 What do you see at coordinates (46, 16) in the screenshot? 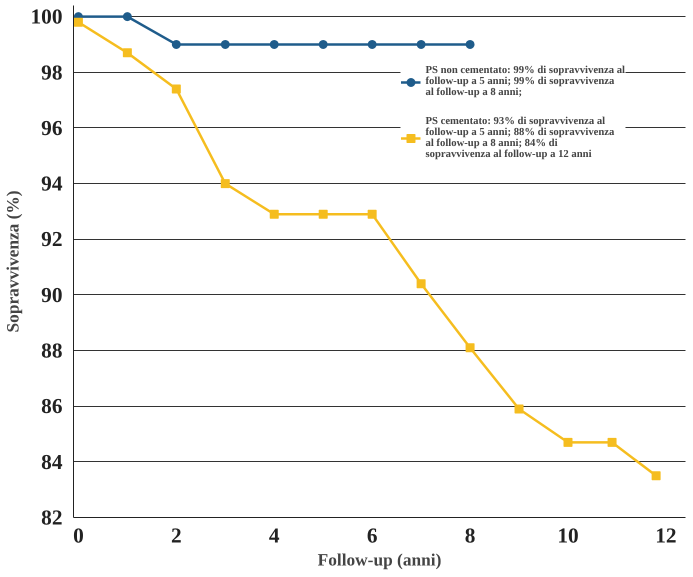
I see `y-tick-label: 100` at bounding box center [46, 16].